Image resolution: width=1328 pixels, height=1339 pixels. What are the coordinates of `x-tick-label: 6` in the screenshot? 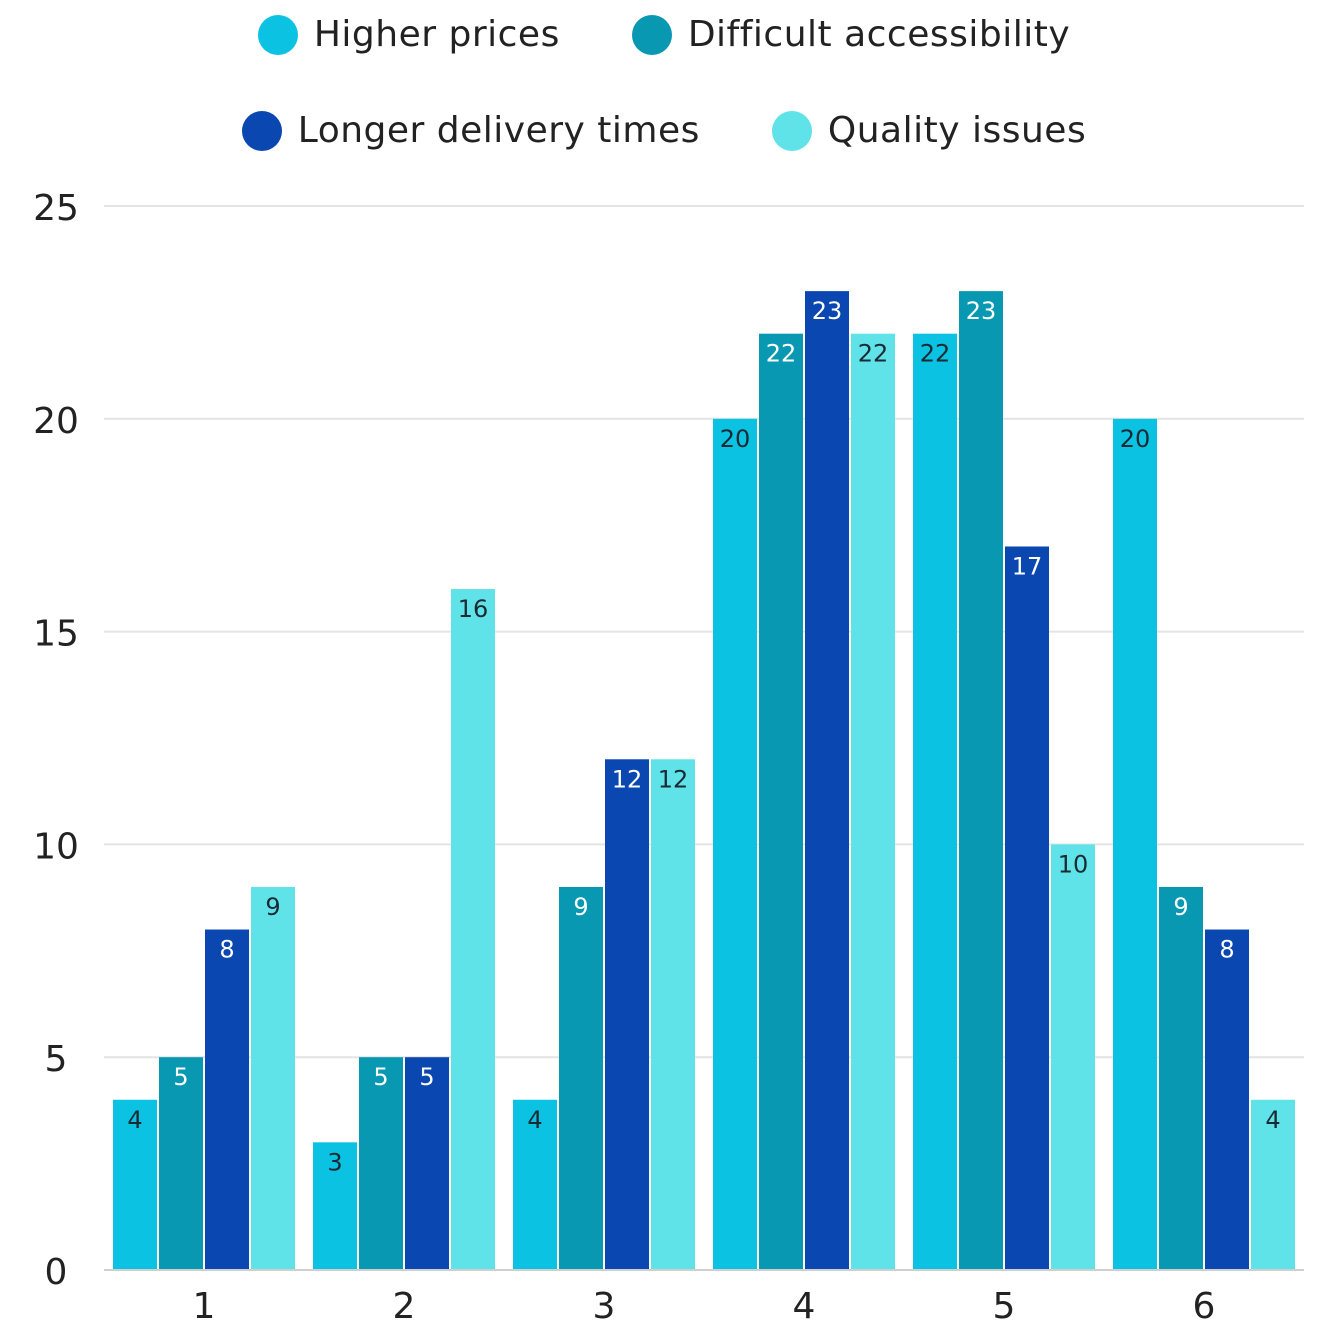 It's located at (1204, 1306).